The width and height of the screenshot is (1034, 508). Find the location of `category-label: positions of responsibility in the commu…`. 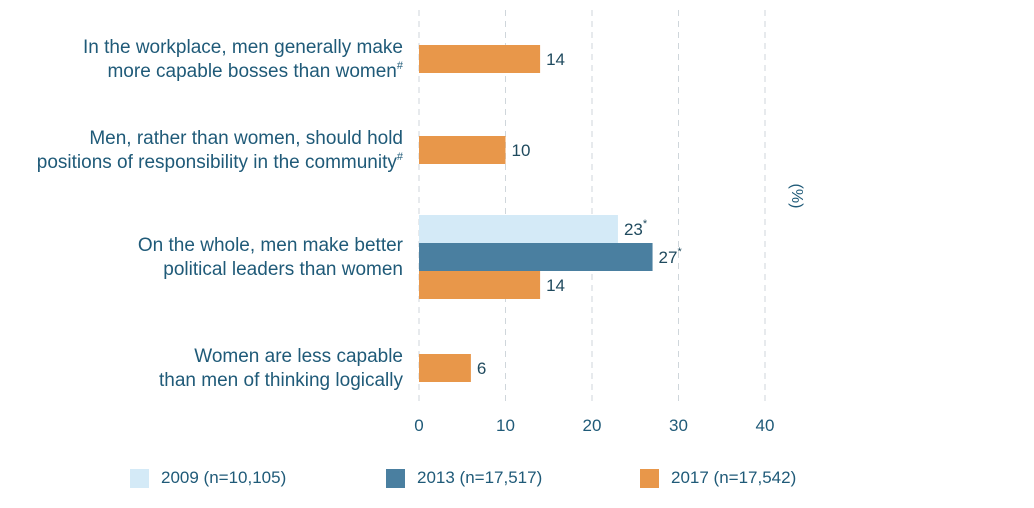

category-label: positions of responsibility in the commu… is located at coordinates (220, 162).